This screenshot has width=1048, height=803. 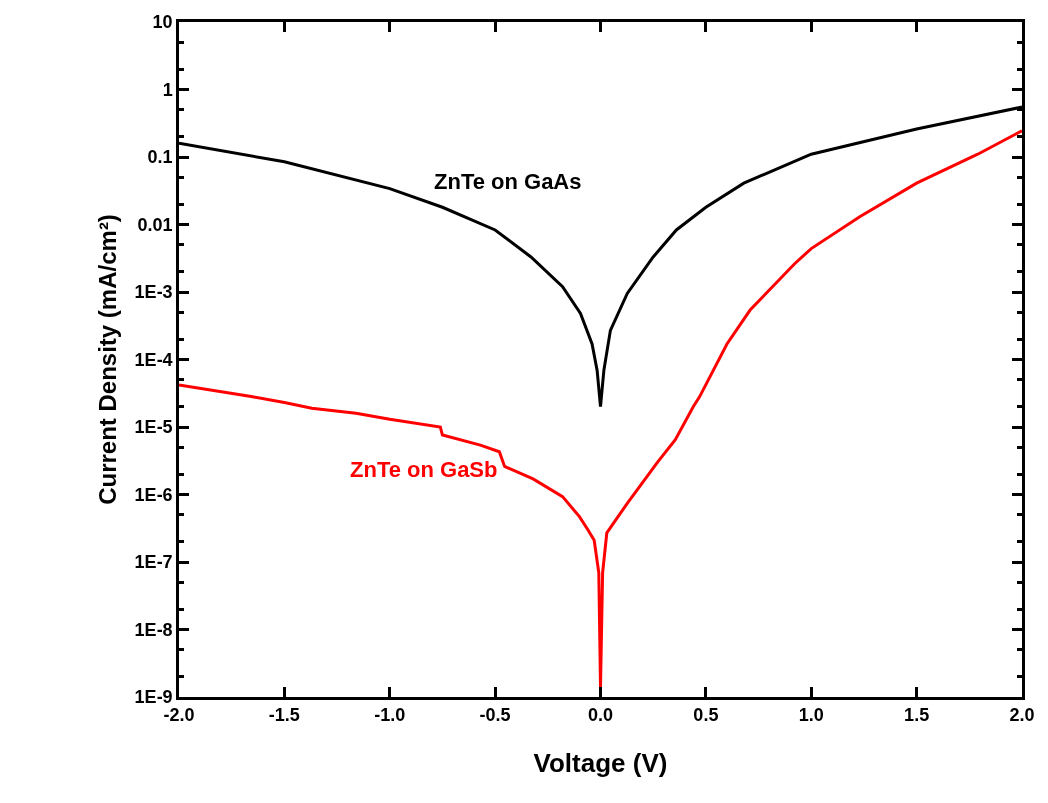 What do you see at coordinates (600, 763) in the screenshot?
I see `x-axis-title: Voltage (V)` at bounding box center [600, 763].